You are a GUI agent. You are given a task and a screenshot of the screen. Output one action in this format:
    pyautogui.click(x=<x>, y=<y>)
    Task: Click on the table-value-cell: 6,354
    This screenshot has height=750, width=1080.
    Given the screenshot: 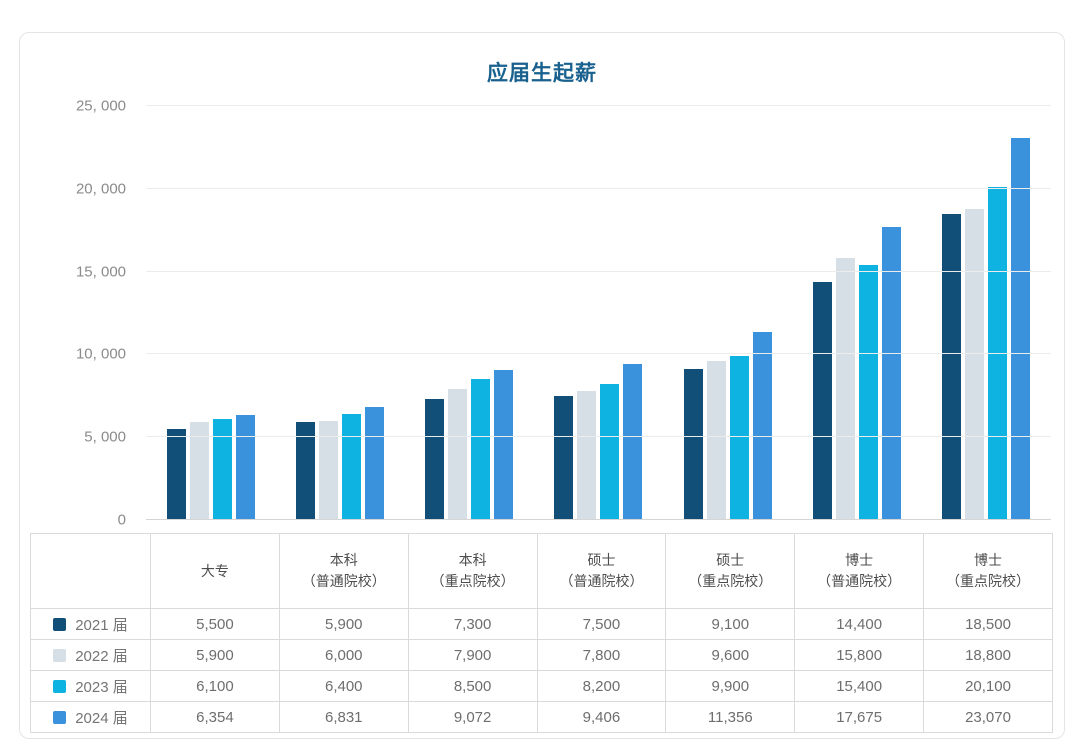 What is the action you would take?
    pyautogui.click(x=215, y=717)
    